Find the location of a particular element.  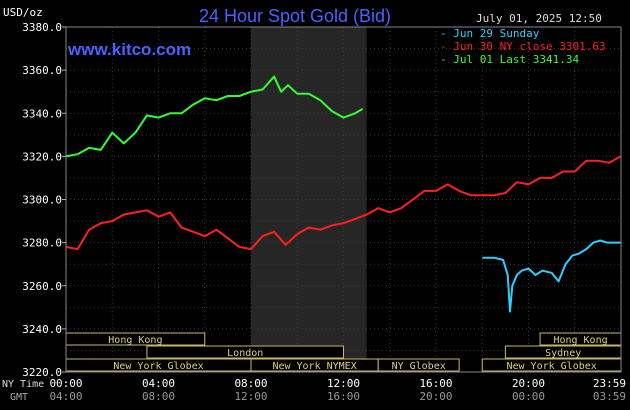

y-tick-label: 3260.0 is located at coordinates (42, 286).